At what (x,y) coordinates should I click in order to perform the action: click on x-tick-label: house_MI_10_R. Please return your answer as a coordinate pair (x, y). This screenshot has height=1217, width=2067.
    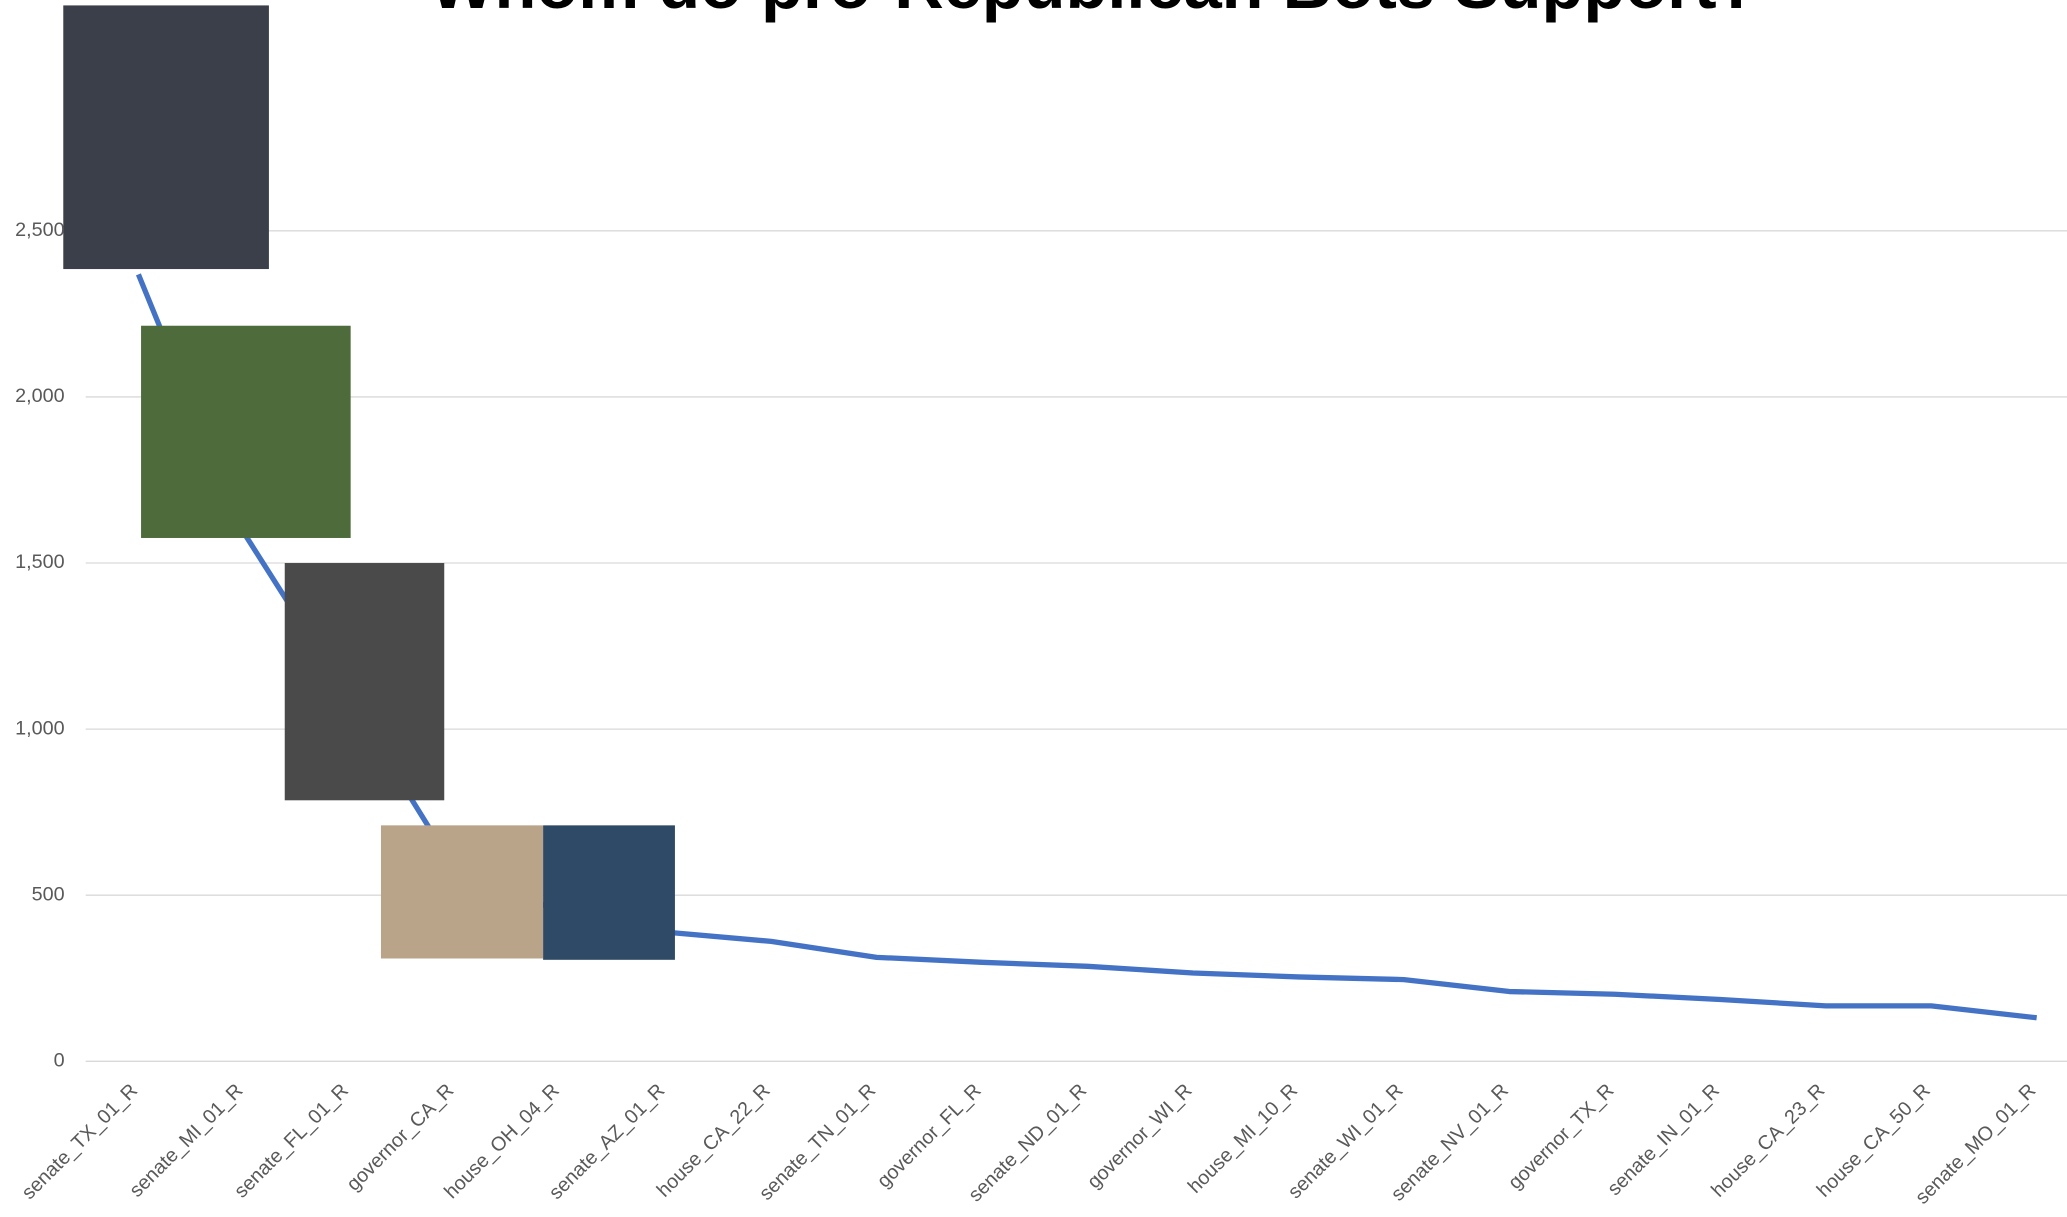
    Looking at the image, I should click on (1243, 1139).